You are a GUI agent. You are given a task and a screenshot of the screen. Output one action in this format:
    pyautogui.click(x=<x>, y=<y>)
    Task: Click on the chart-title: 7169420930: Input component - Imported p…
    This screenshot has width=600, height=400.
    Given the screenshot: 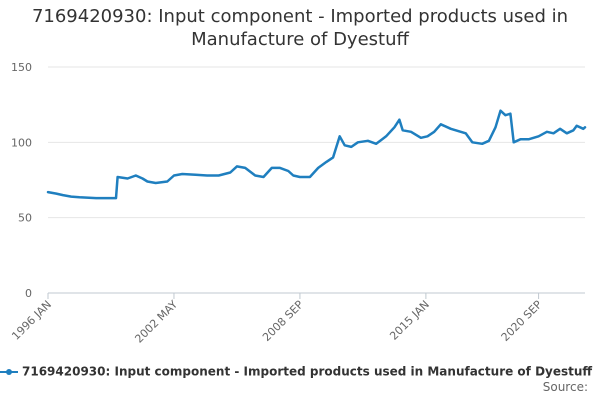 What is the action you would take?
    pyautogui.click(x=300, y=28)
    